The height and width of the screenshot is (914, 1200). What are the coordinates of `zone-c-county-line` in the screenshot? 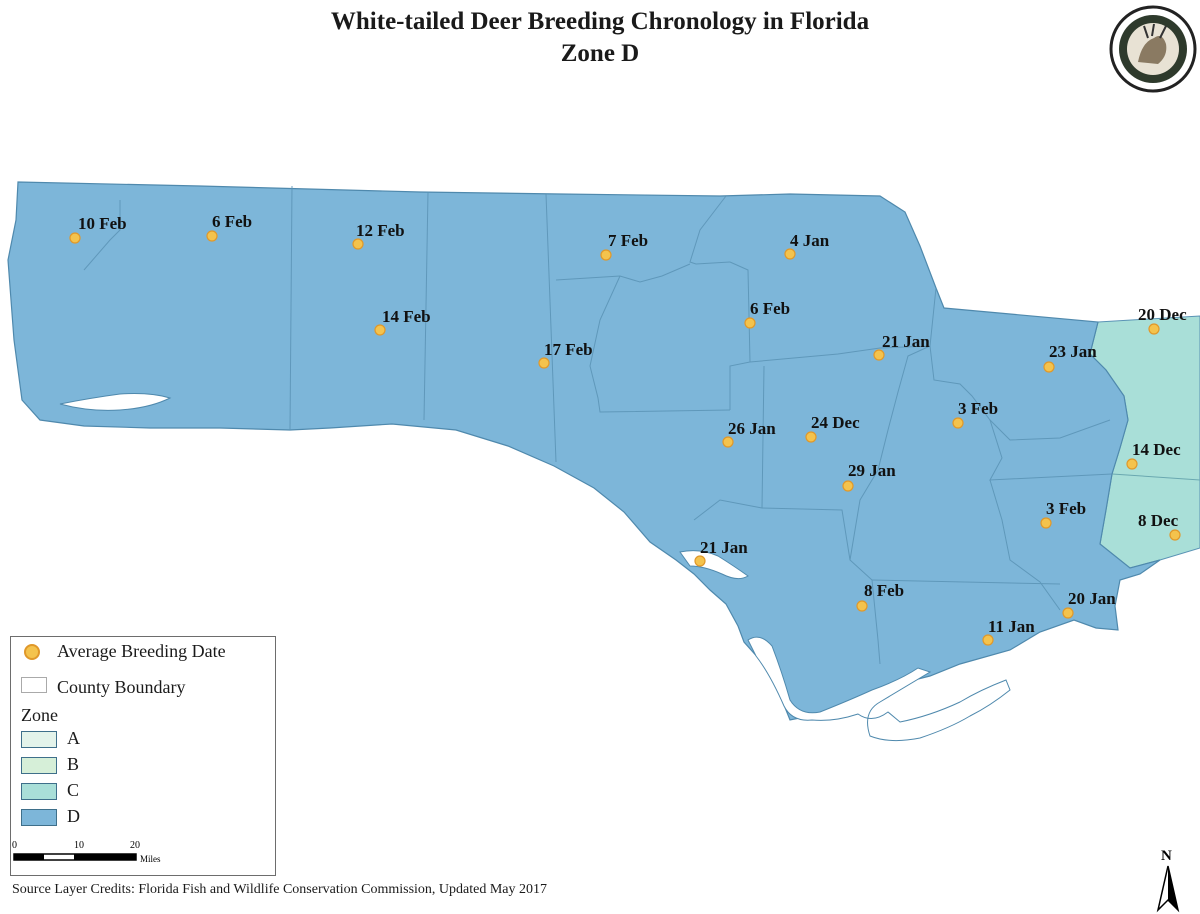 It's located at (1155, 477).